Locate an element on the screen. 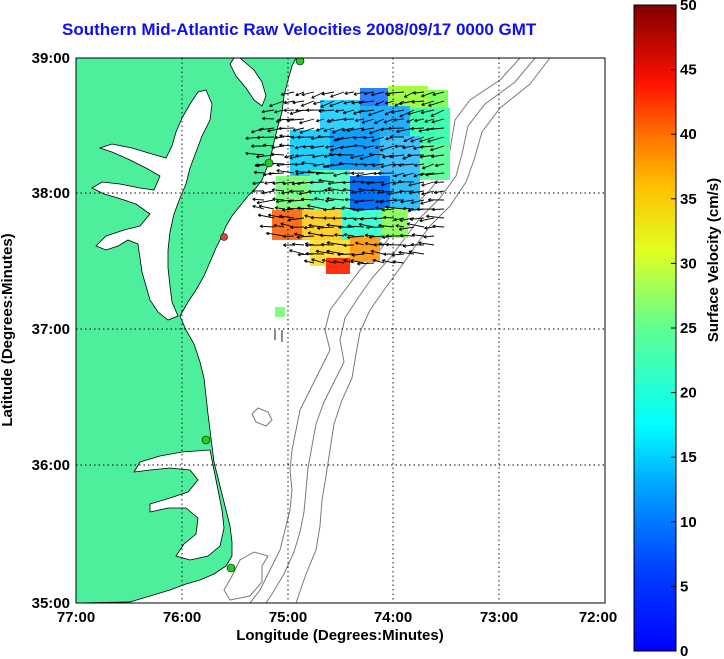 The image size is (724, 659). station-marker is located at coordinates (224, 237).